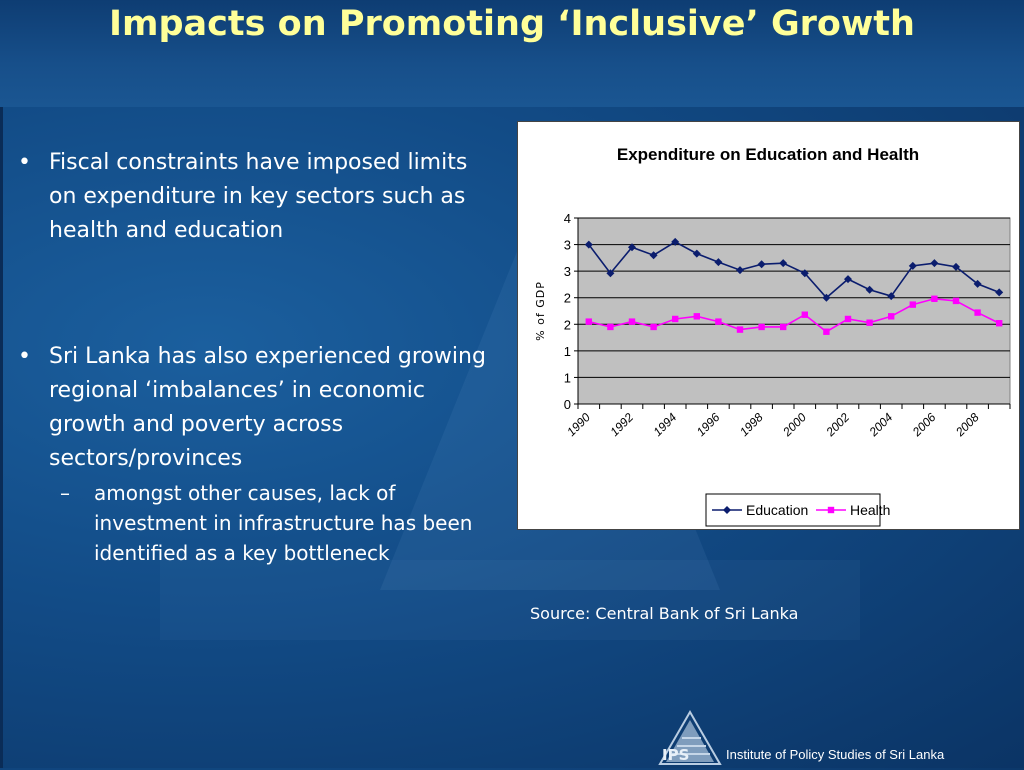 Image resolution: width=1024 pixels, height=770 pixels. What do you see at coordinates (835, 754) in the screenshot?
I see `footer-institute: Institute of Policy Studies of Sri Lanka` at bounding box center [835, 754].